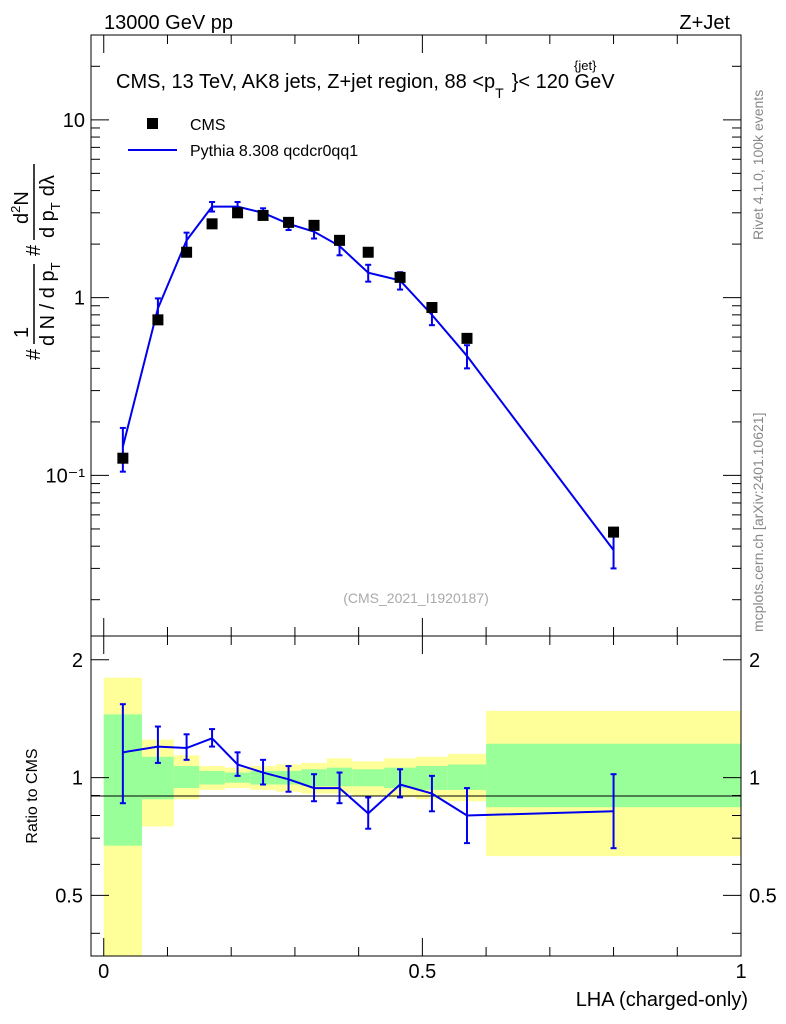 The width and height of the screenshot is (786, 1024). What do you see at coordinates (32, 795) in the screenshot?
I see `ratio-ylabel: Ratio to CMS` at bounding box center [32, 795].